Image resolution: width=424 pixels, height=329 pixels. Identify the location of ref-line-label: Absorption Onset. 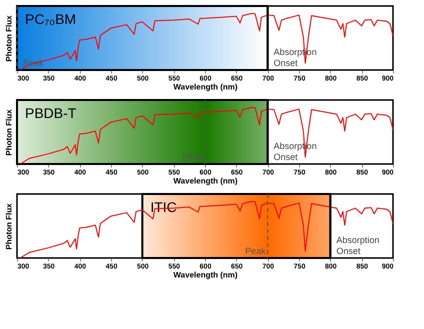
(358, 245).